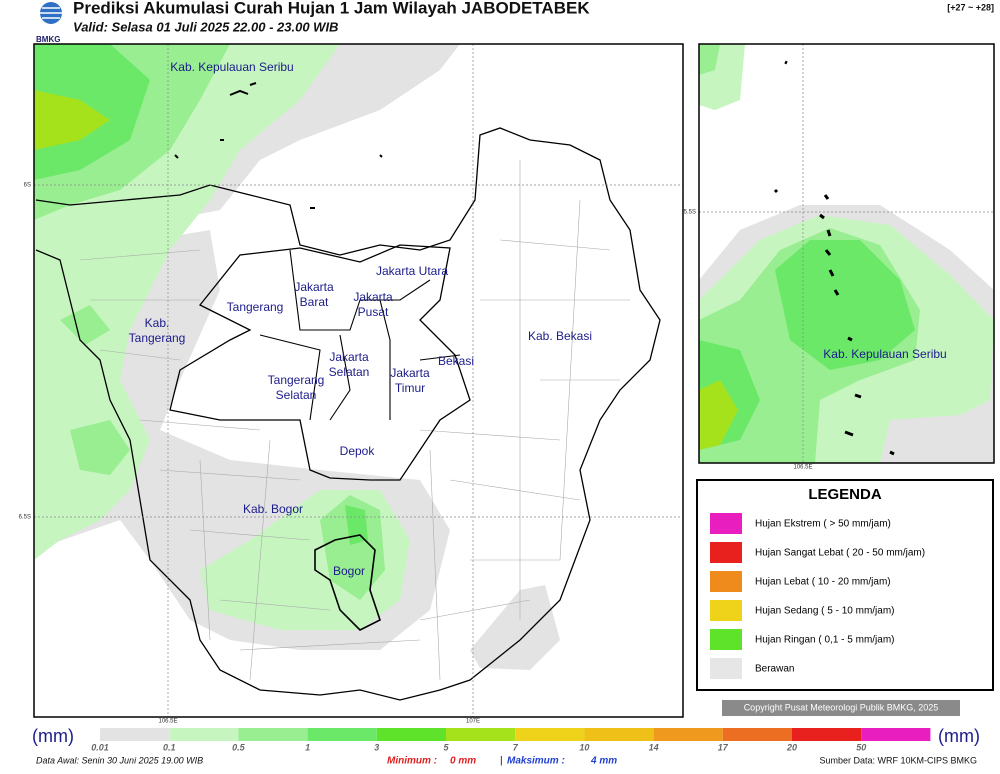 This screenshot has height=774, width=1000. What do you see at coordinates (473, 722) in the screenshot?
I see `lon-label: 107E` at bounding box center [473, 722].